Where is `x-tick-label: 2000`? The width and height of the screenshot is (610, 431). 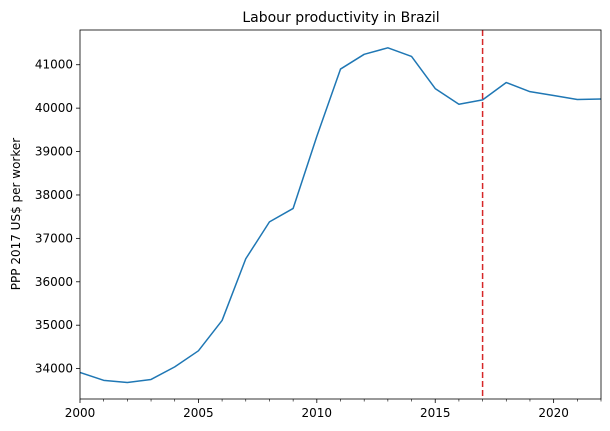
x-tick-label: 2000 is located at coordinates (80, 413).